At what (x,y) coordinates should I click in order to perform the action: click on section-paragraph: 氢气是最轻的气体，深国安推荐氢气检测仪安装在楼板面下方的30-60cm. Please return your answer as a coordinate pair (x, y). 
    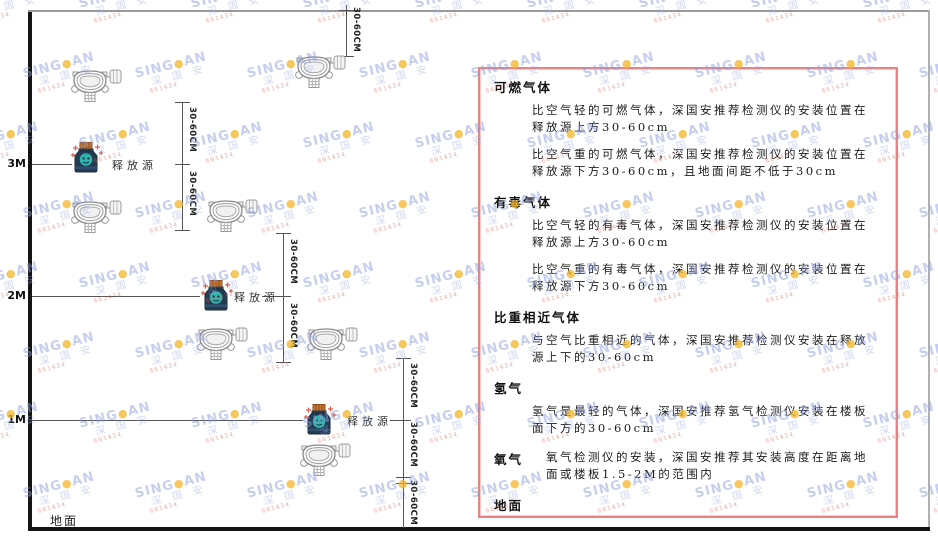
    Looking at the image, I should click on (700, 419).